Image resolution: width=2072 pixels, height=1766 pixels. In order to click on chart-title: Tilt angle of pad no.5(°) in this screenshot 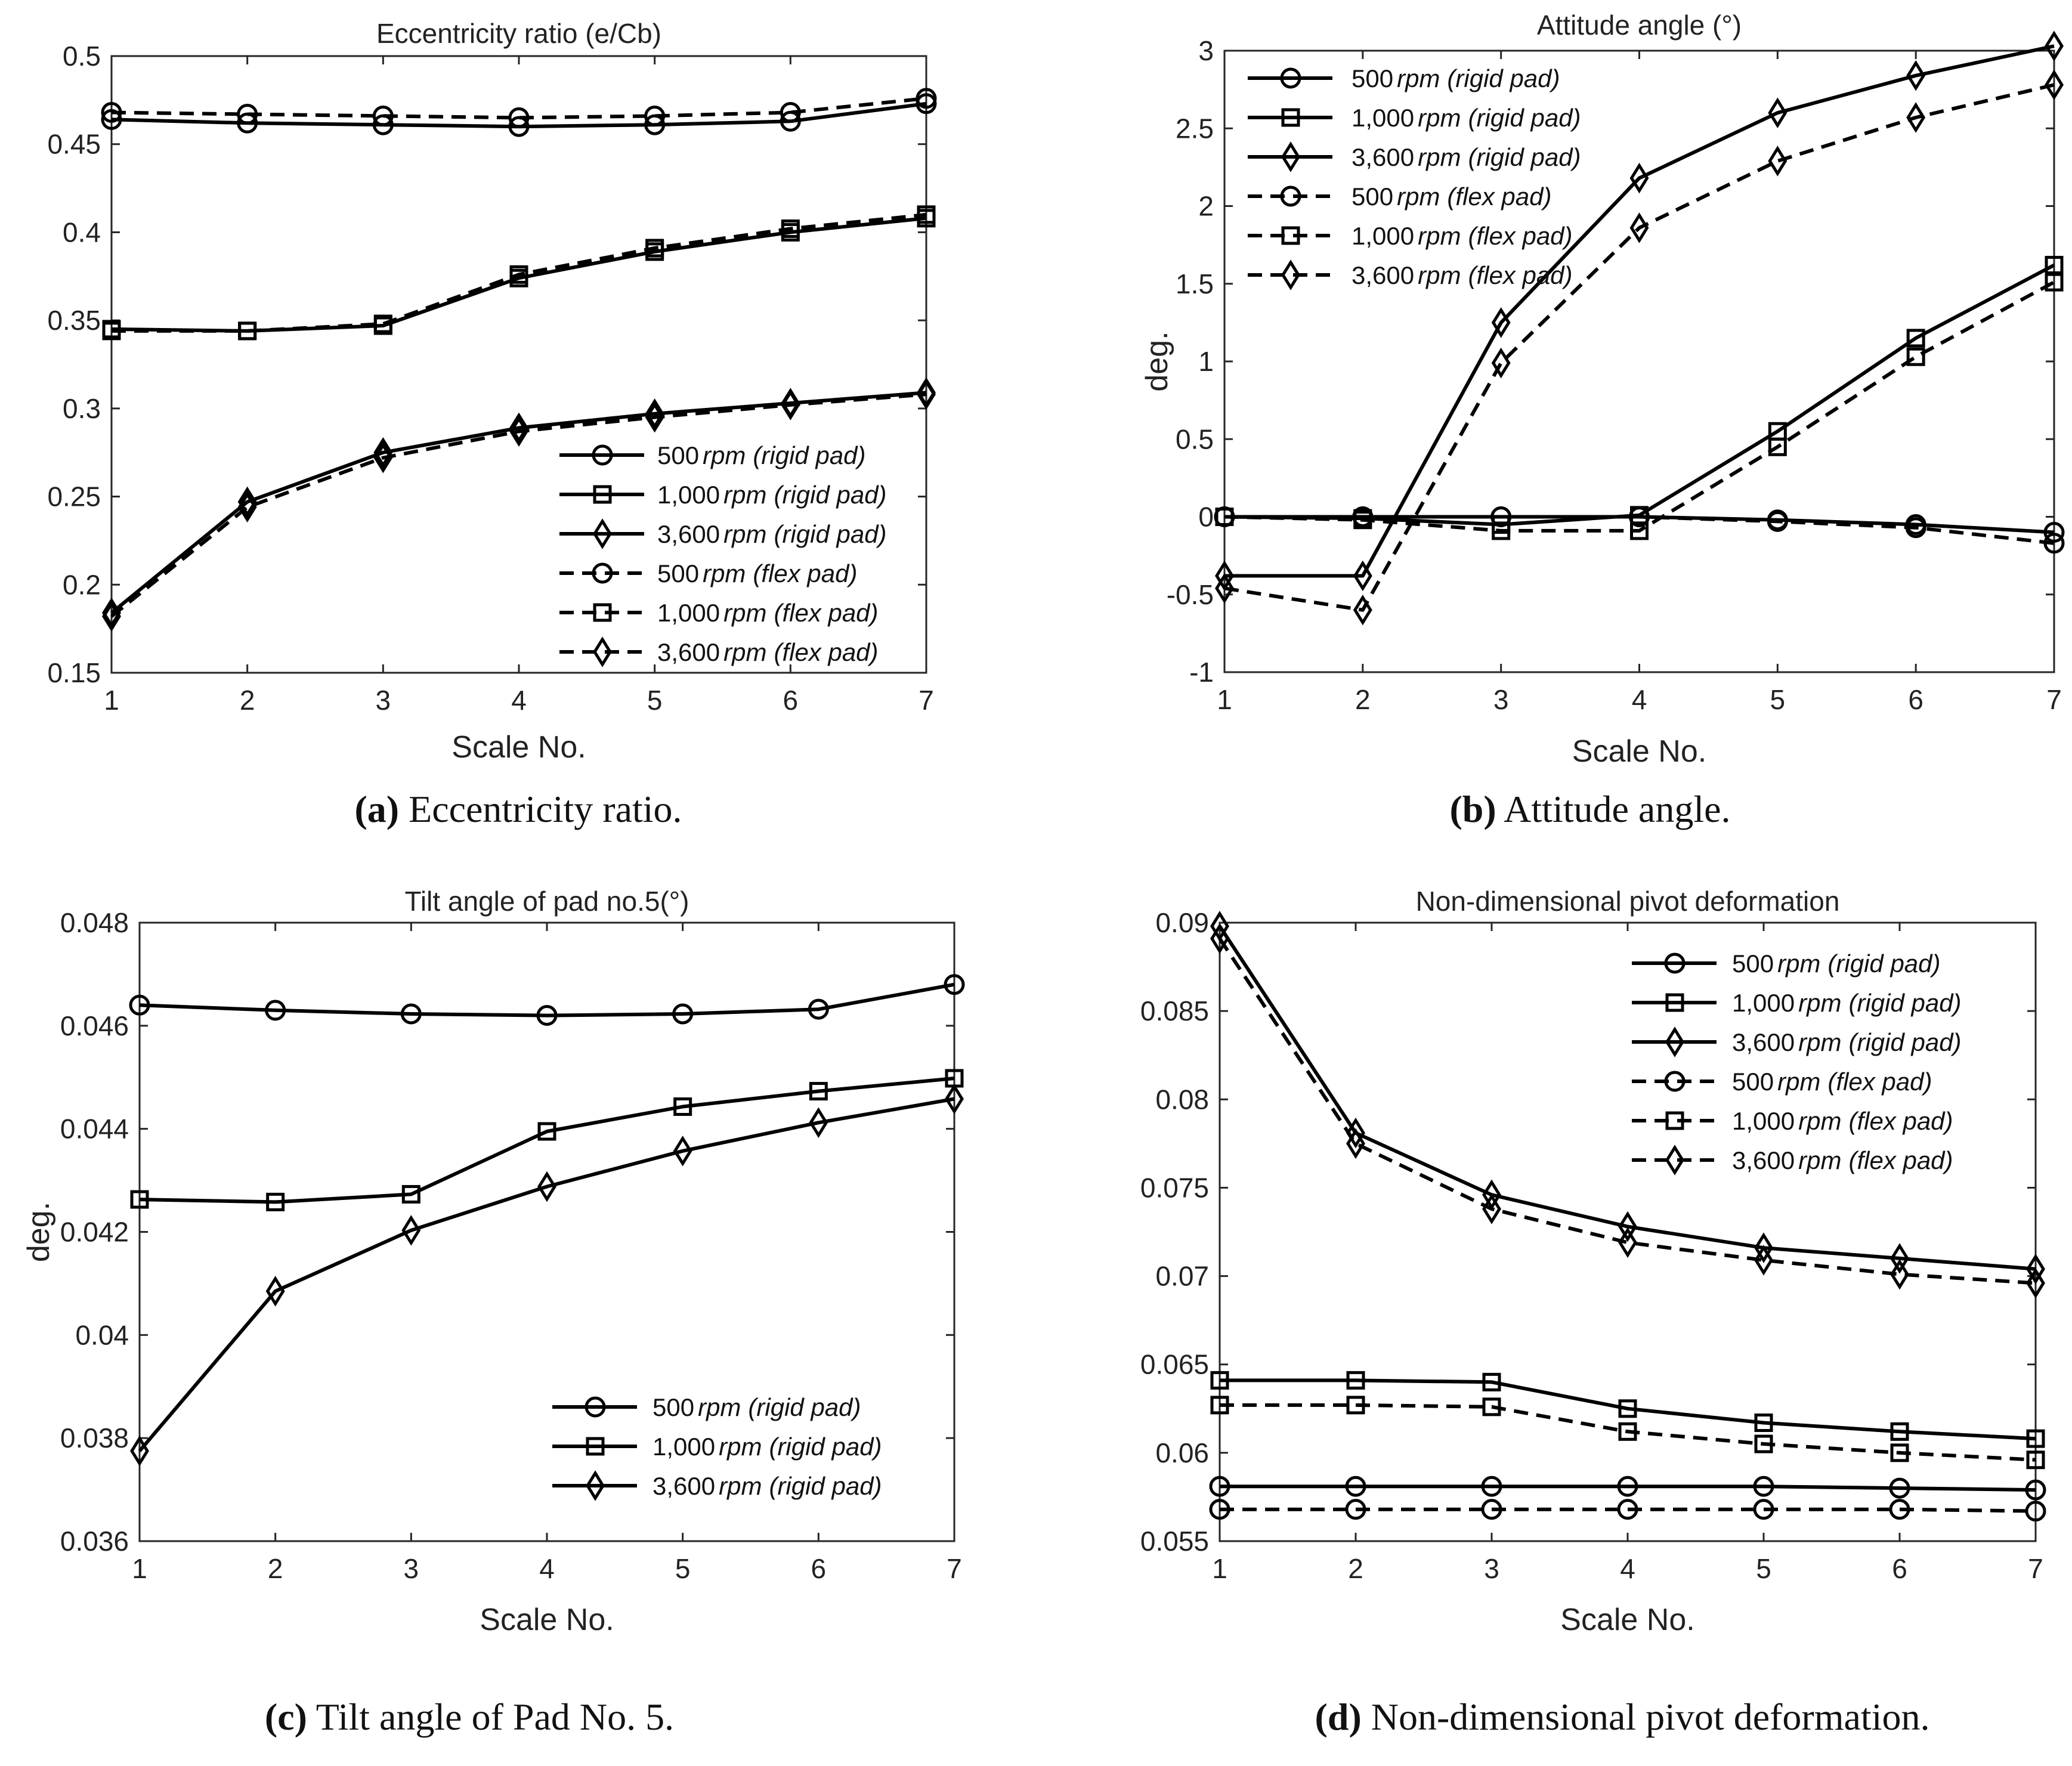, I will do `click(547, 902)`.